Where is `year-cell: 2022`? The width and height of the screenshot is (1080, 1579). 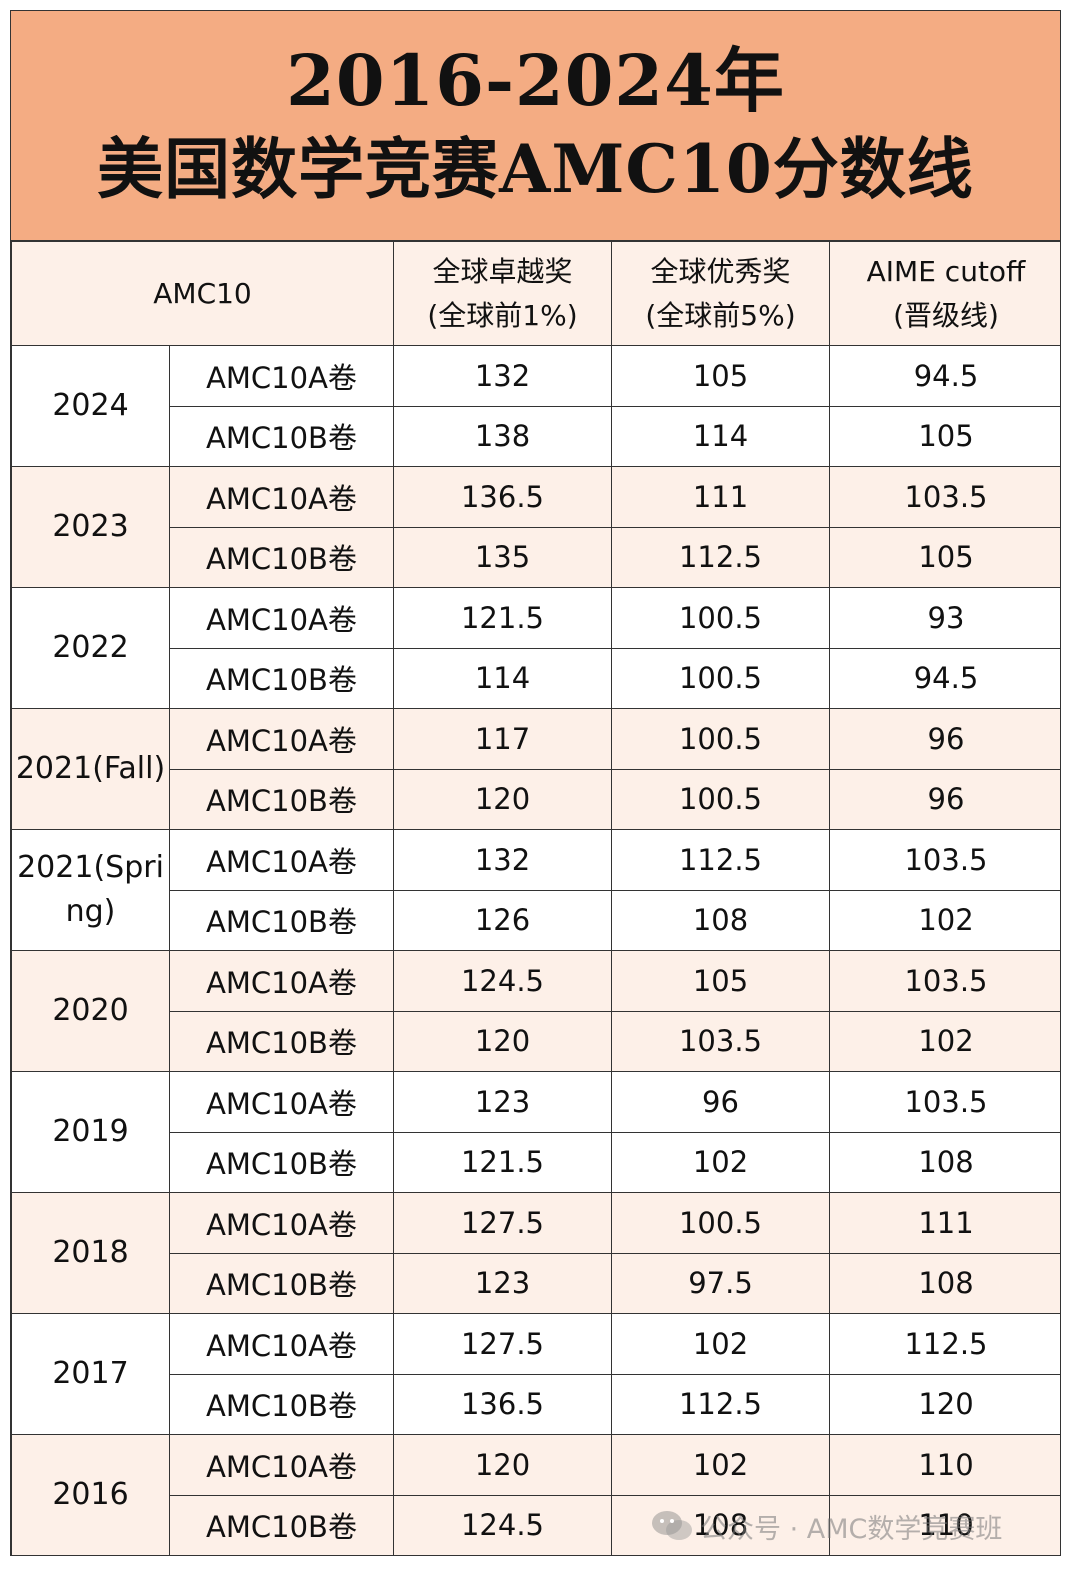 year-cell: 2022 is located at coordinates (90, 648).